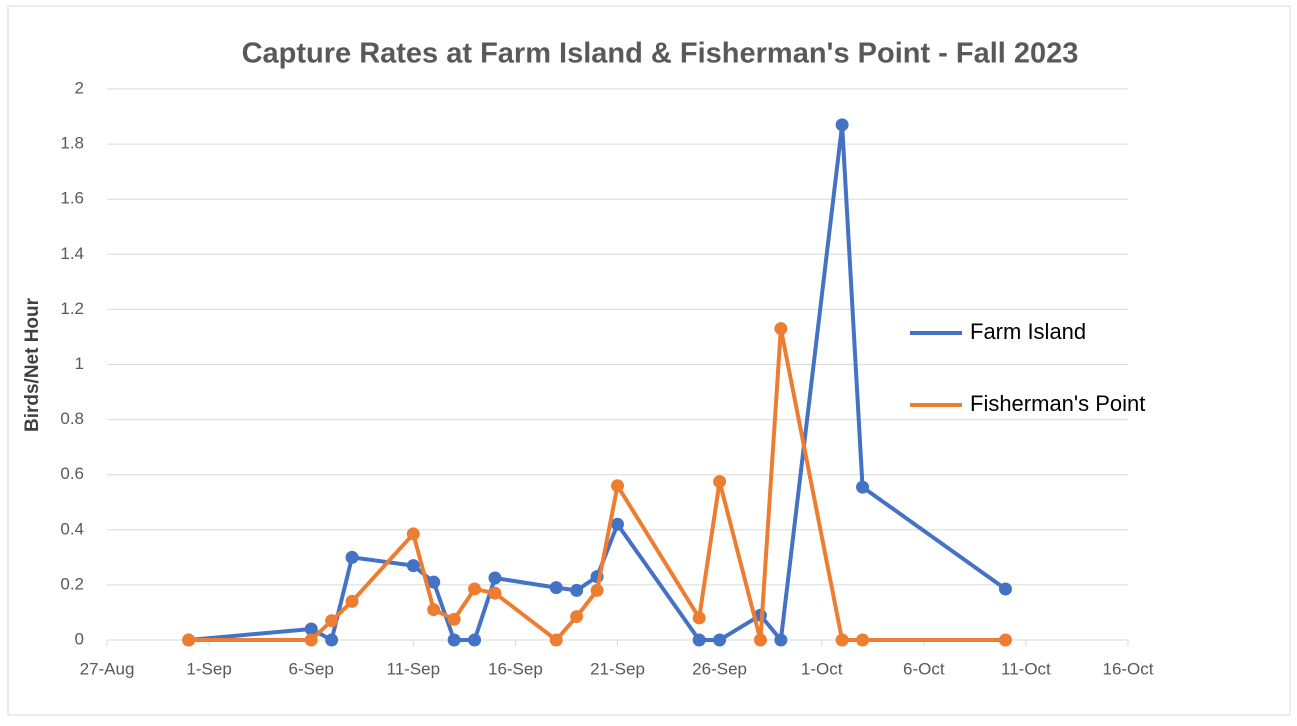  I want to click on y-tick-label: 1, so click(79, 363).